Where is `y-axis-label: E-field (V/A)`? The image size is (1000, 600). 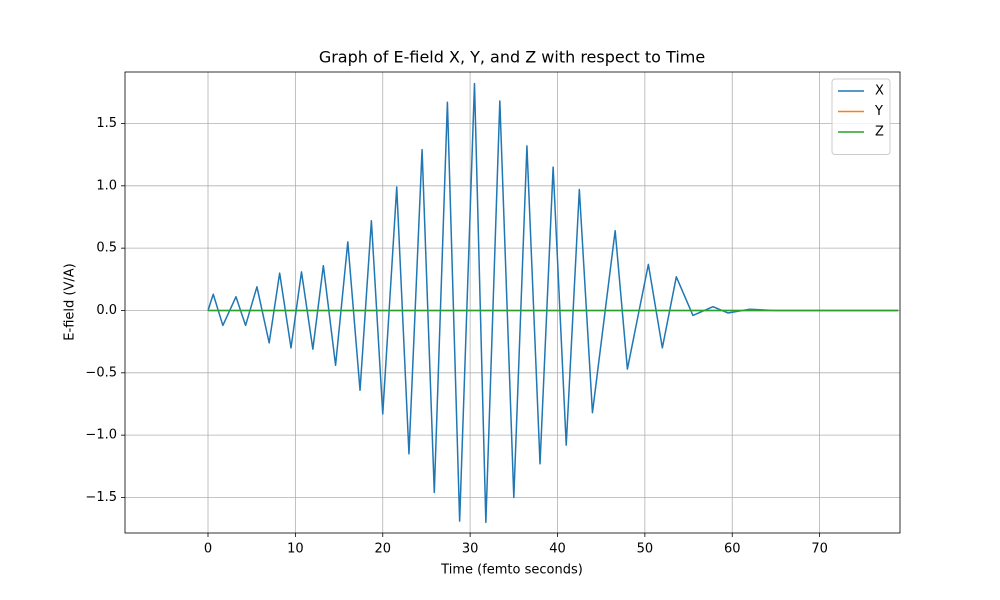
y-axis-label: E-field (V/A) is located at coordinates (70, 301).